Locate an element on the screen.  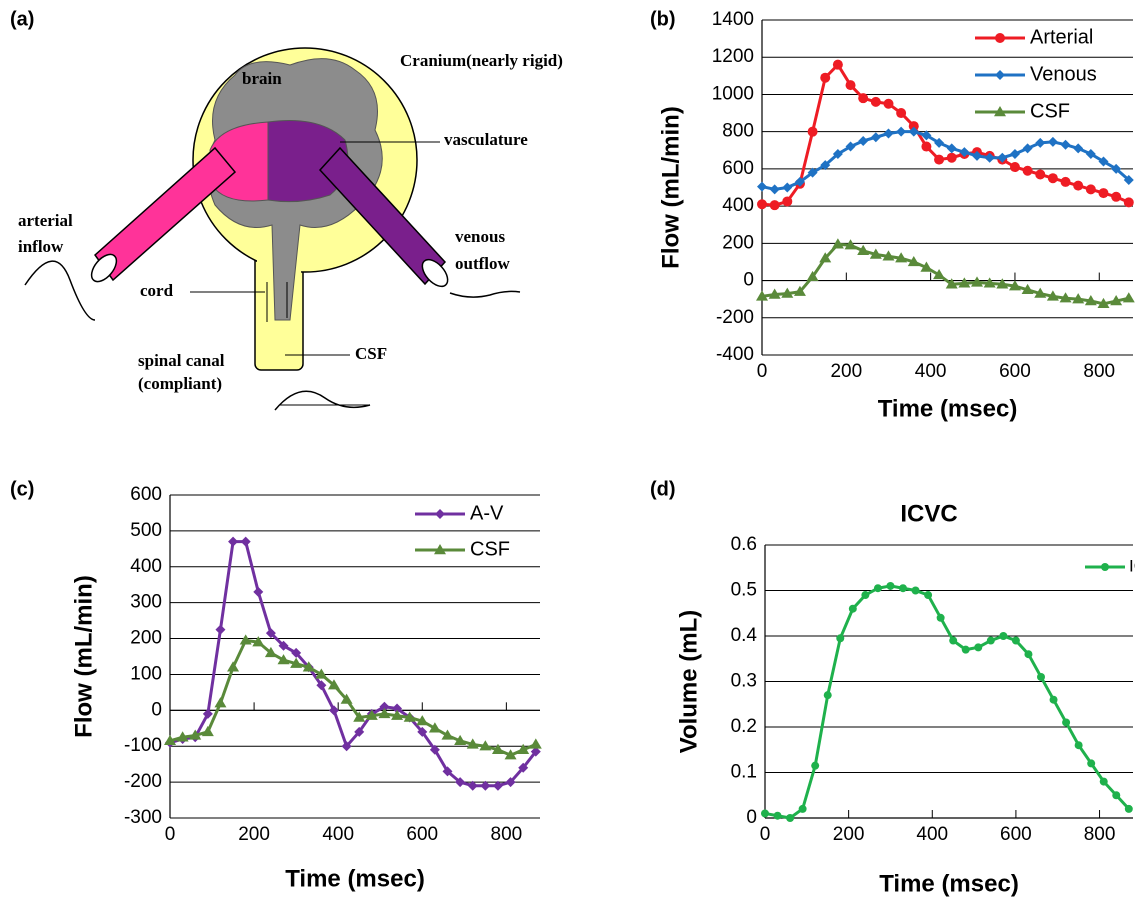
y-axis-title: Flow (mL/min) is located at coordinates (670, 187).